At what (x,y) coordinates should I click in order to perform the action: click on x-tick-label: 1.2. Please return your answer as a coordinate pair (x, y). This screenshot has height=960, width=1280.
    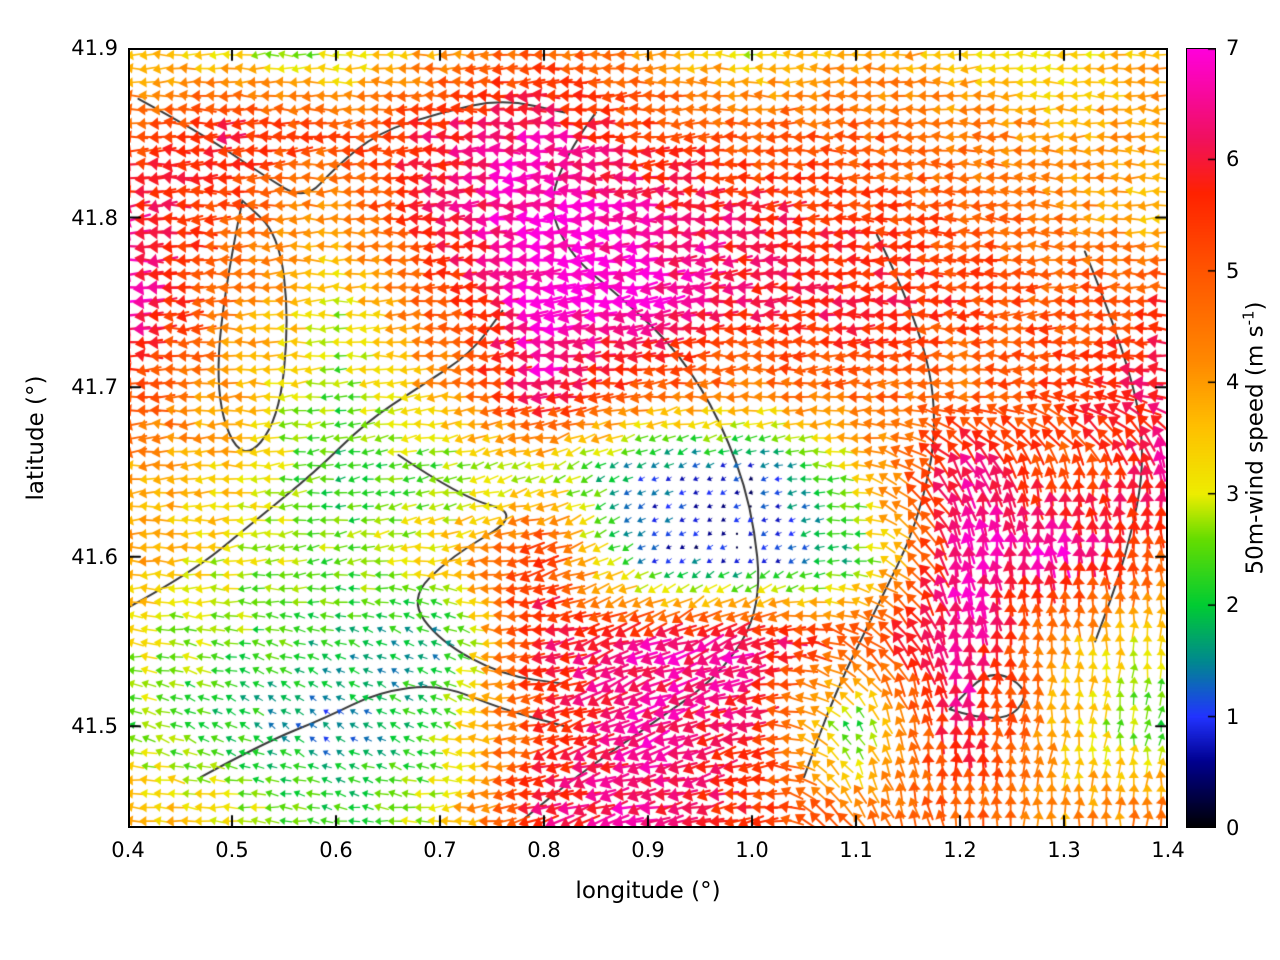
    Looking at the image, I should click on (960, 850).